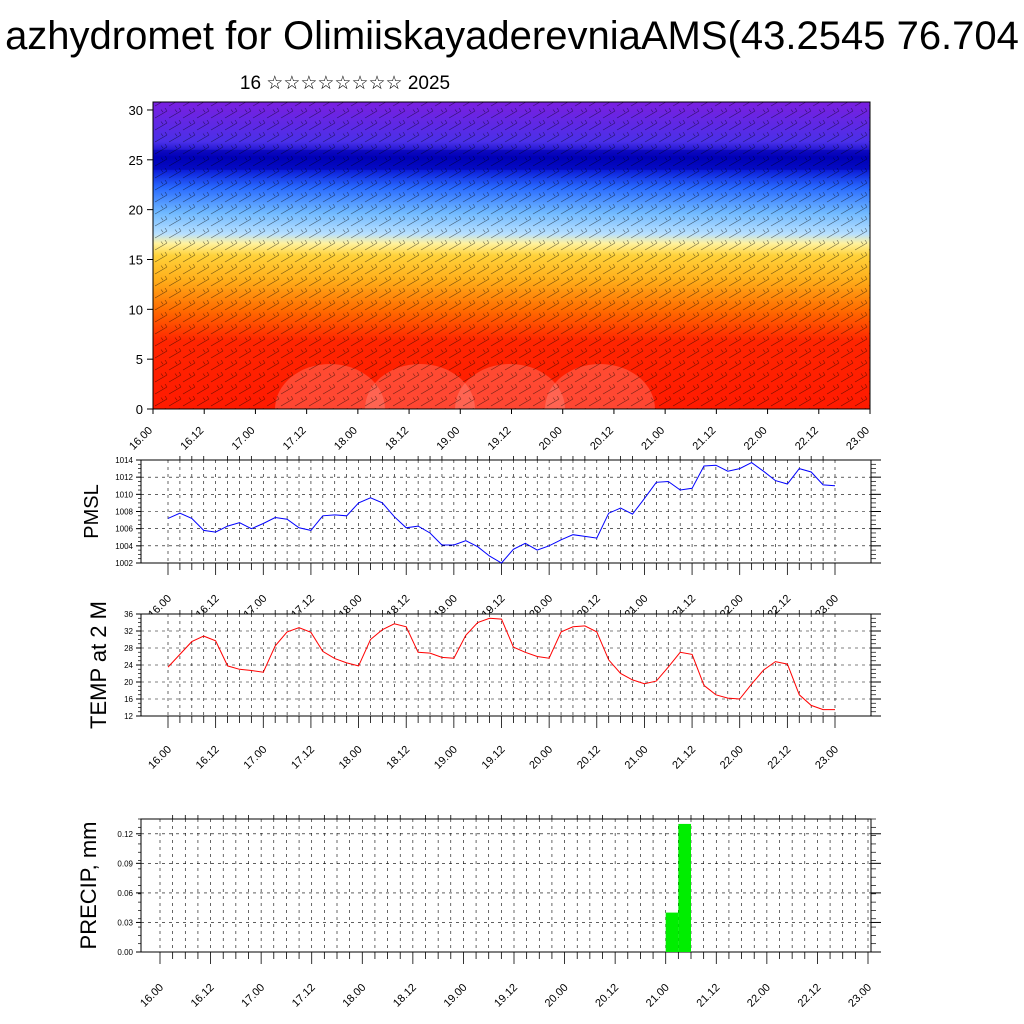 This screenshot has width=1024, height=1024. What do you see at coordinates (92, 511) in the screenshot?
I see `y-axis-label: PMSL` at bounding box center [92, 511].